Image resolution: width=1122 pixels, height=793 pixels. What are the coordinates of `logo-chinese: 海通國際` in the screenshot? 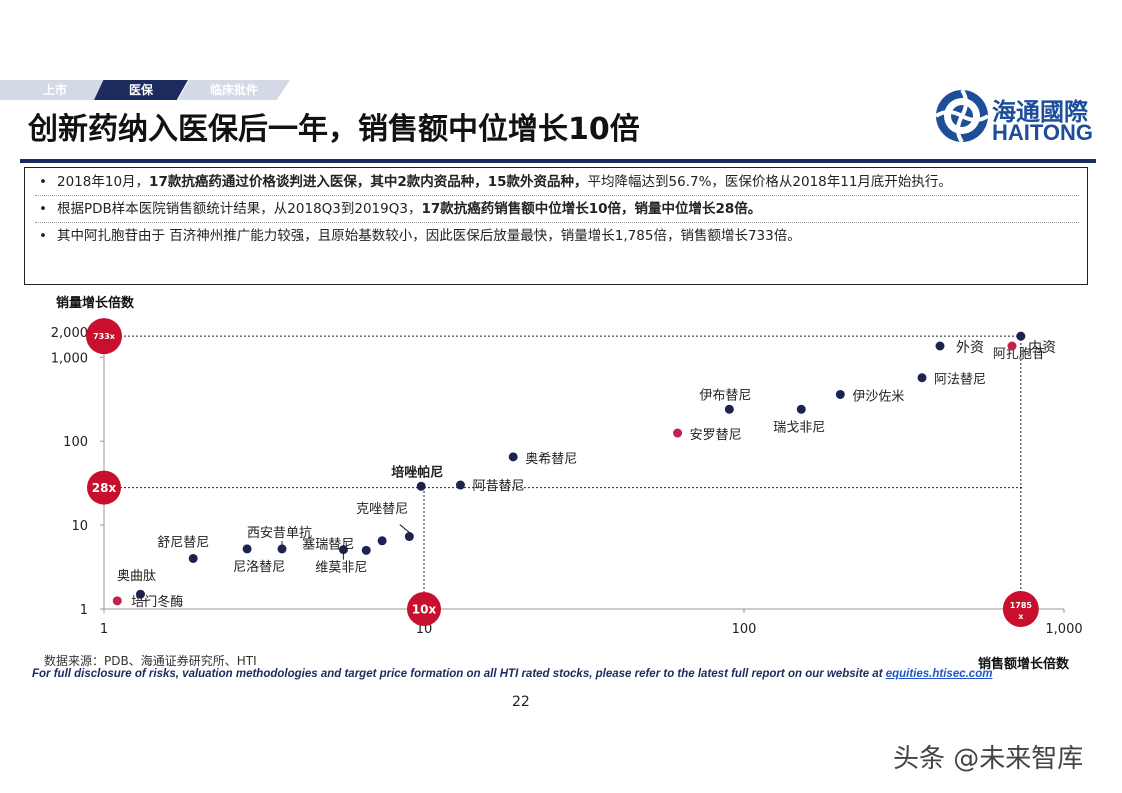 It's located at (1040, 111).